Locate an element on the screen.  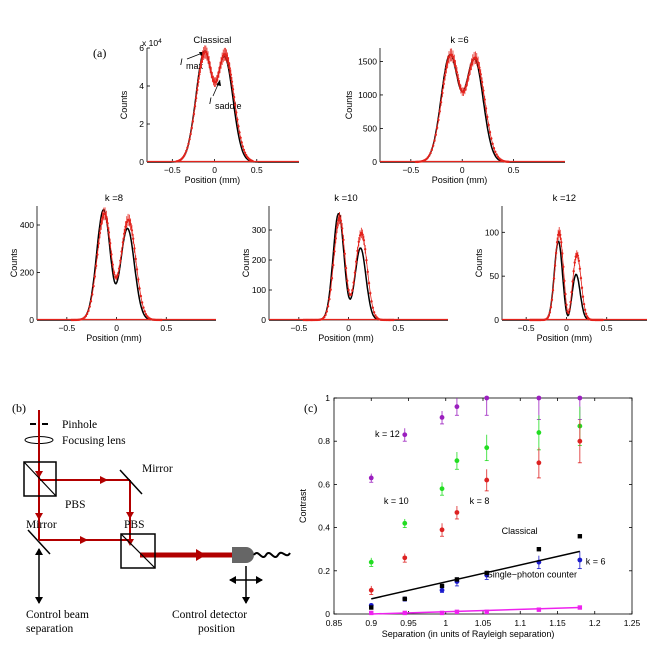
y-tick-label: 0.6 is located at coordinates (324, 484).